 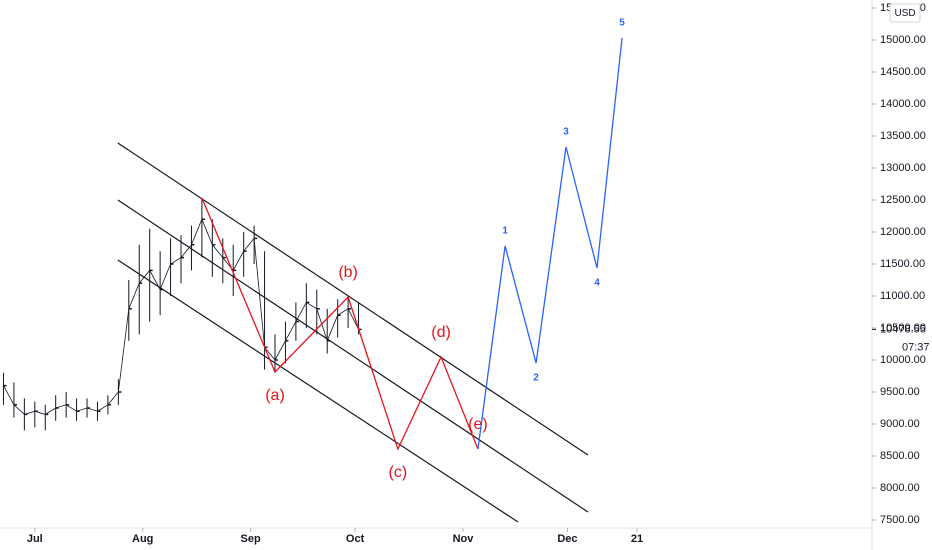 What do you see at coordinates (505, 231) in the screenshot?
I see `wave-label: 1` at bounding box center [505, 231].